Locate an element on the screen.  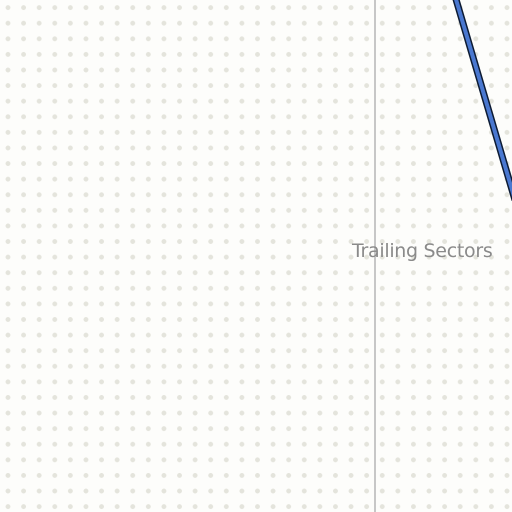
connector-fill is located at coordinates (483, 98).